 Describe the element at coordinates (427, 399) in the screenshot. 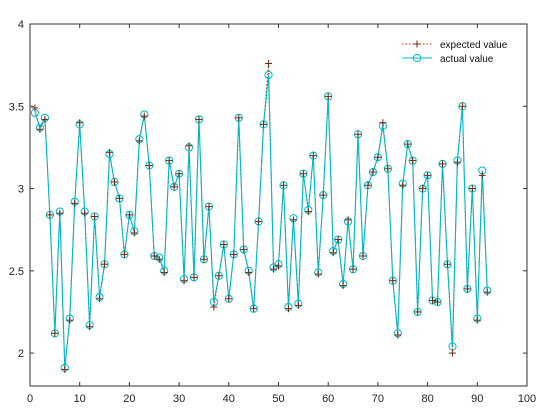

I see `x-tick-label: 80` at that location.